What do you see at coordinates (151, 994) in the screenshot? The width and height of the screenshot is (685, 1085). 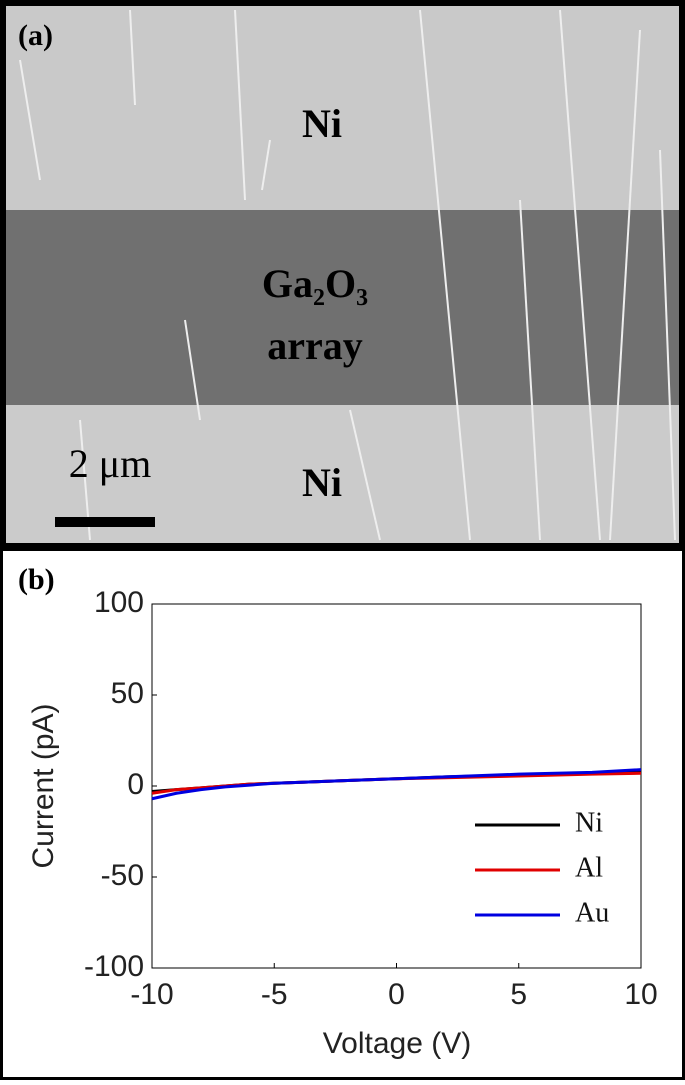 I see `x-tick-label: -10` at bounding box center [151, 994].